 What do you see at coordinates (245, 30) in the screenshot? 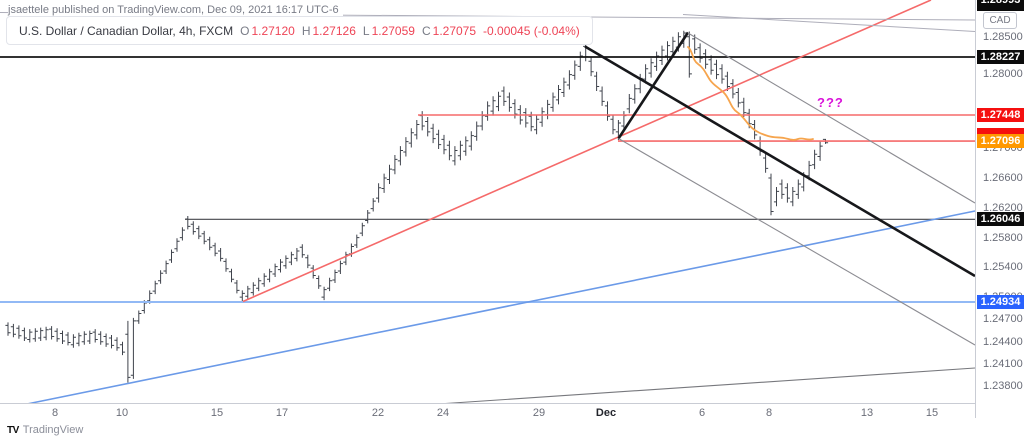
I see `open-label: O` at bounding box center [245, 30].